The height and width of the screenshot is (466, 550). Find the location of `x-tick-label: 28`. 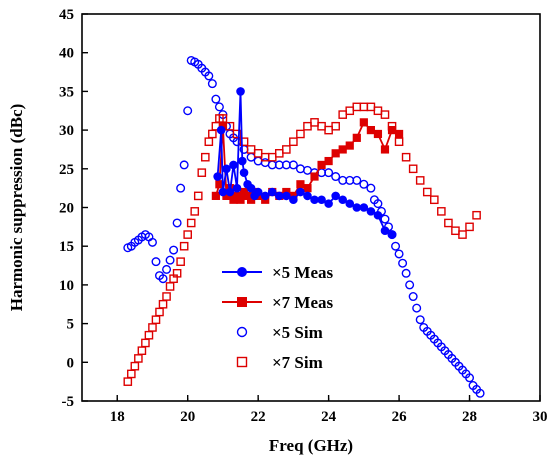

x-tick-label: 28 is located at coordinates (469, 417).